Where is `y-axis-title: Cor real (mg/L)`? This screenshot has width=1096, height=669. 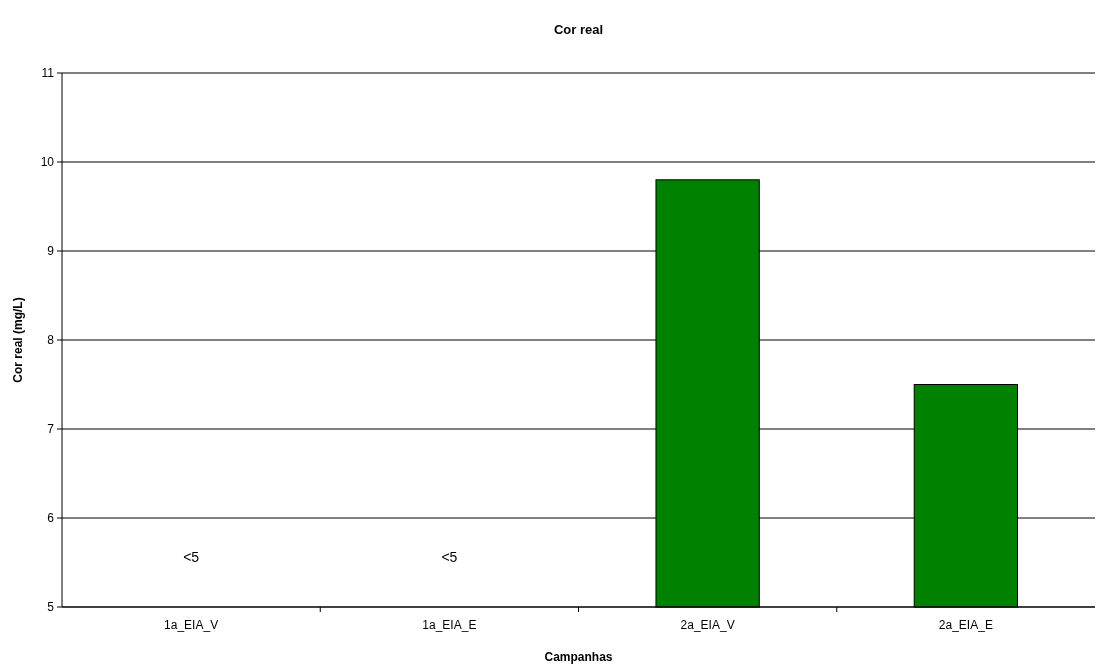 y-axis-title: Cor real (mg/L) is located at coordinates (18, 340).